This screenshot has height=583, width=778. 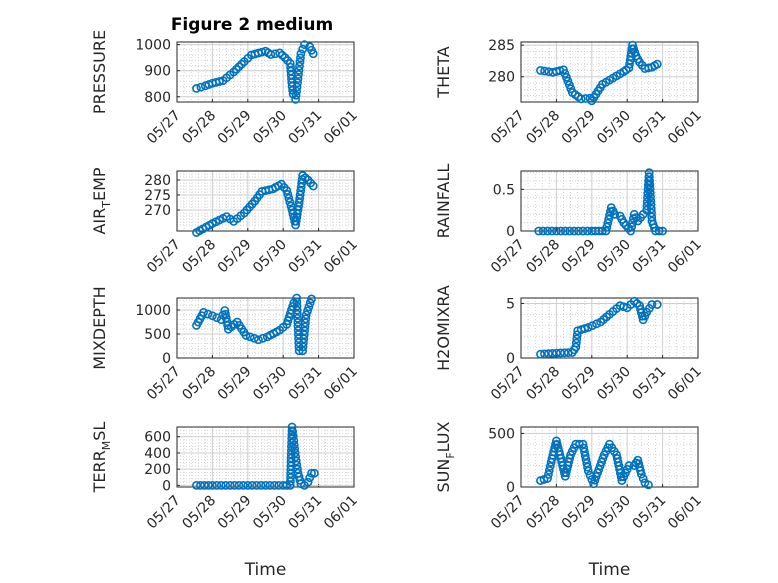 I want to click on y-tick-label: 275, so click(x=157, y=196).